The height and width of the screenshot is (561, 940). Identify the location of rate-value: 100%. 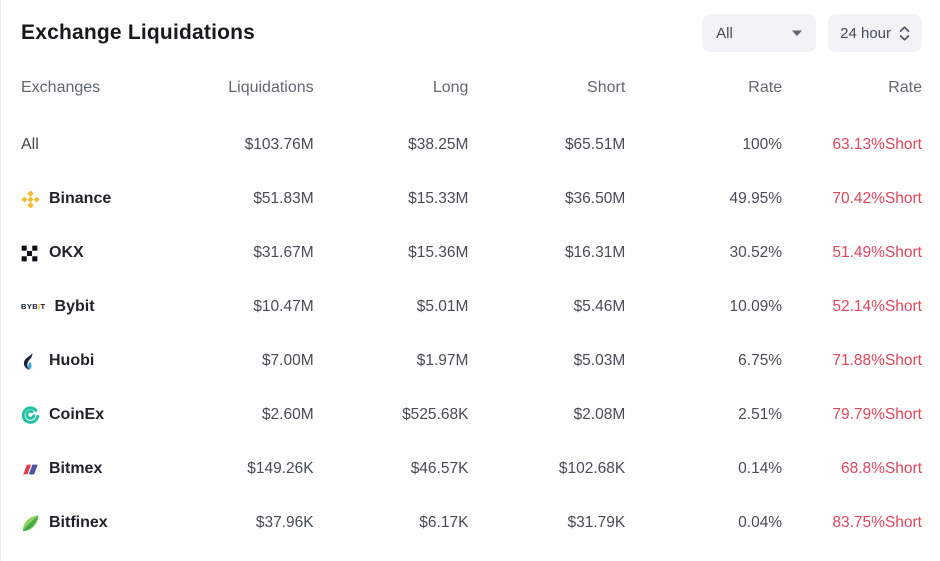
(762, 144).